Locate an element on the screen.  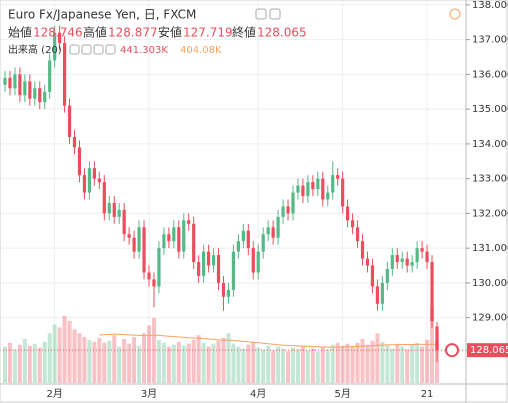
alert-icon is located at coordinates (455, 14).